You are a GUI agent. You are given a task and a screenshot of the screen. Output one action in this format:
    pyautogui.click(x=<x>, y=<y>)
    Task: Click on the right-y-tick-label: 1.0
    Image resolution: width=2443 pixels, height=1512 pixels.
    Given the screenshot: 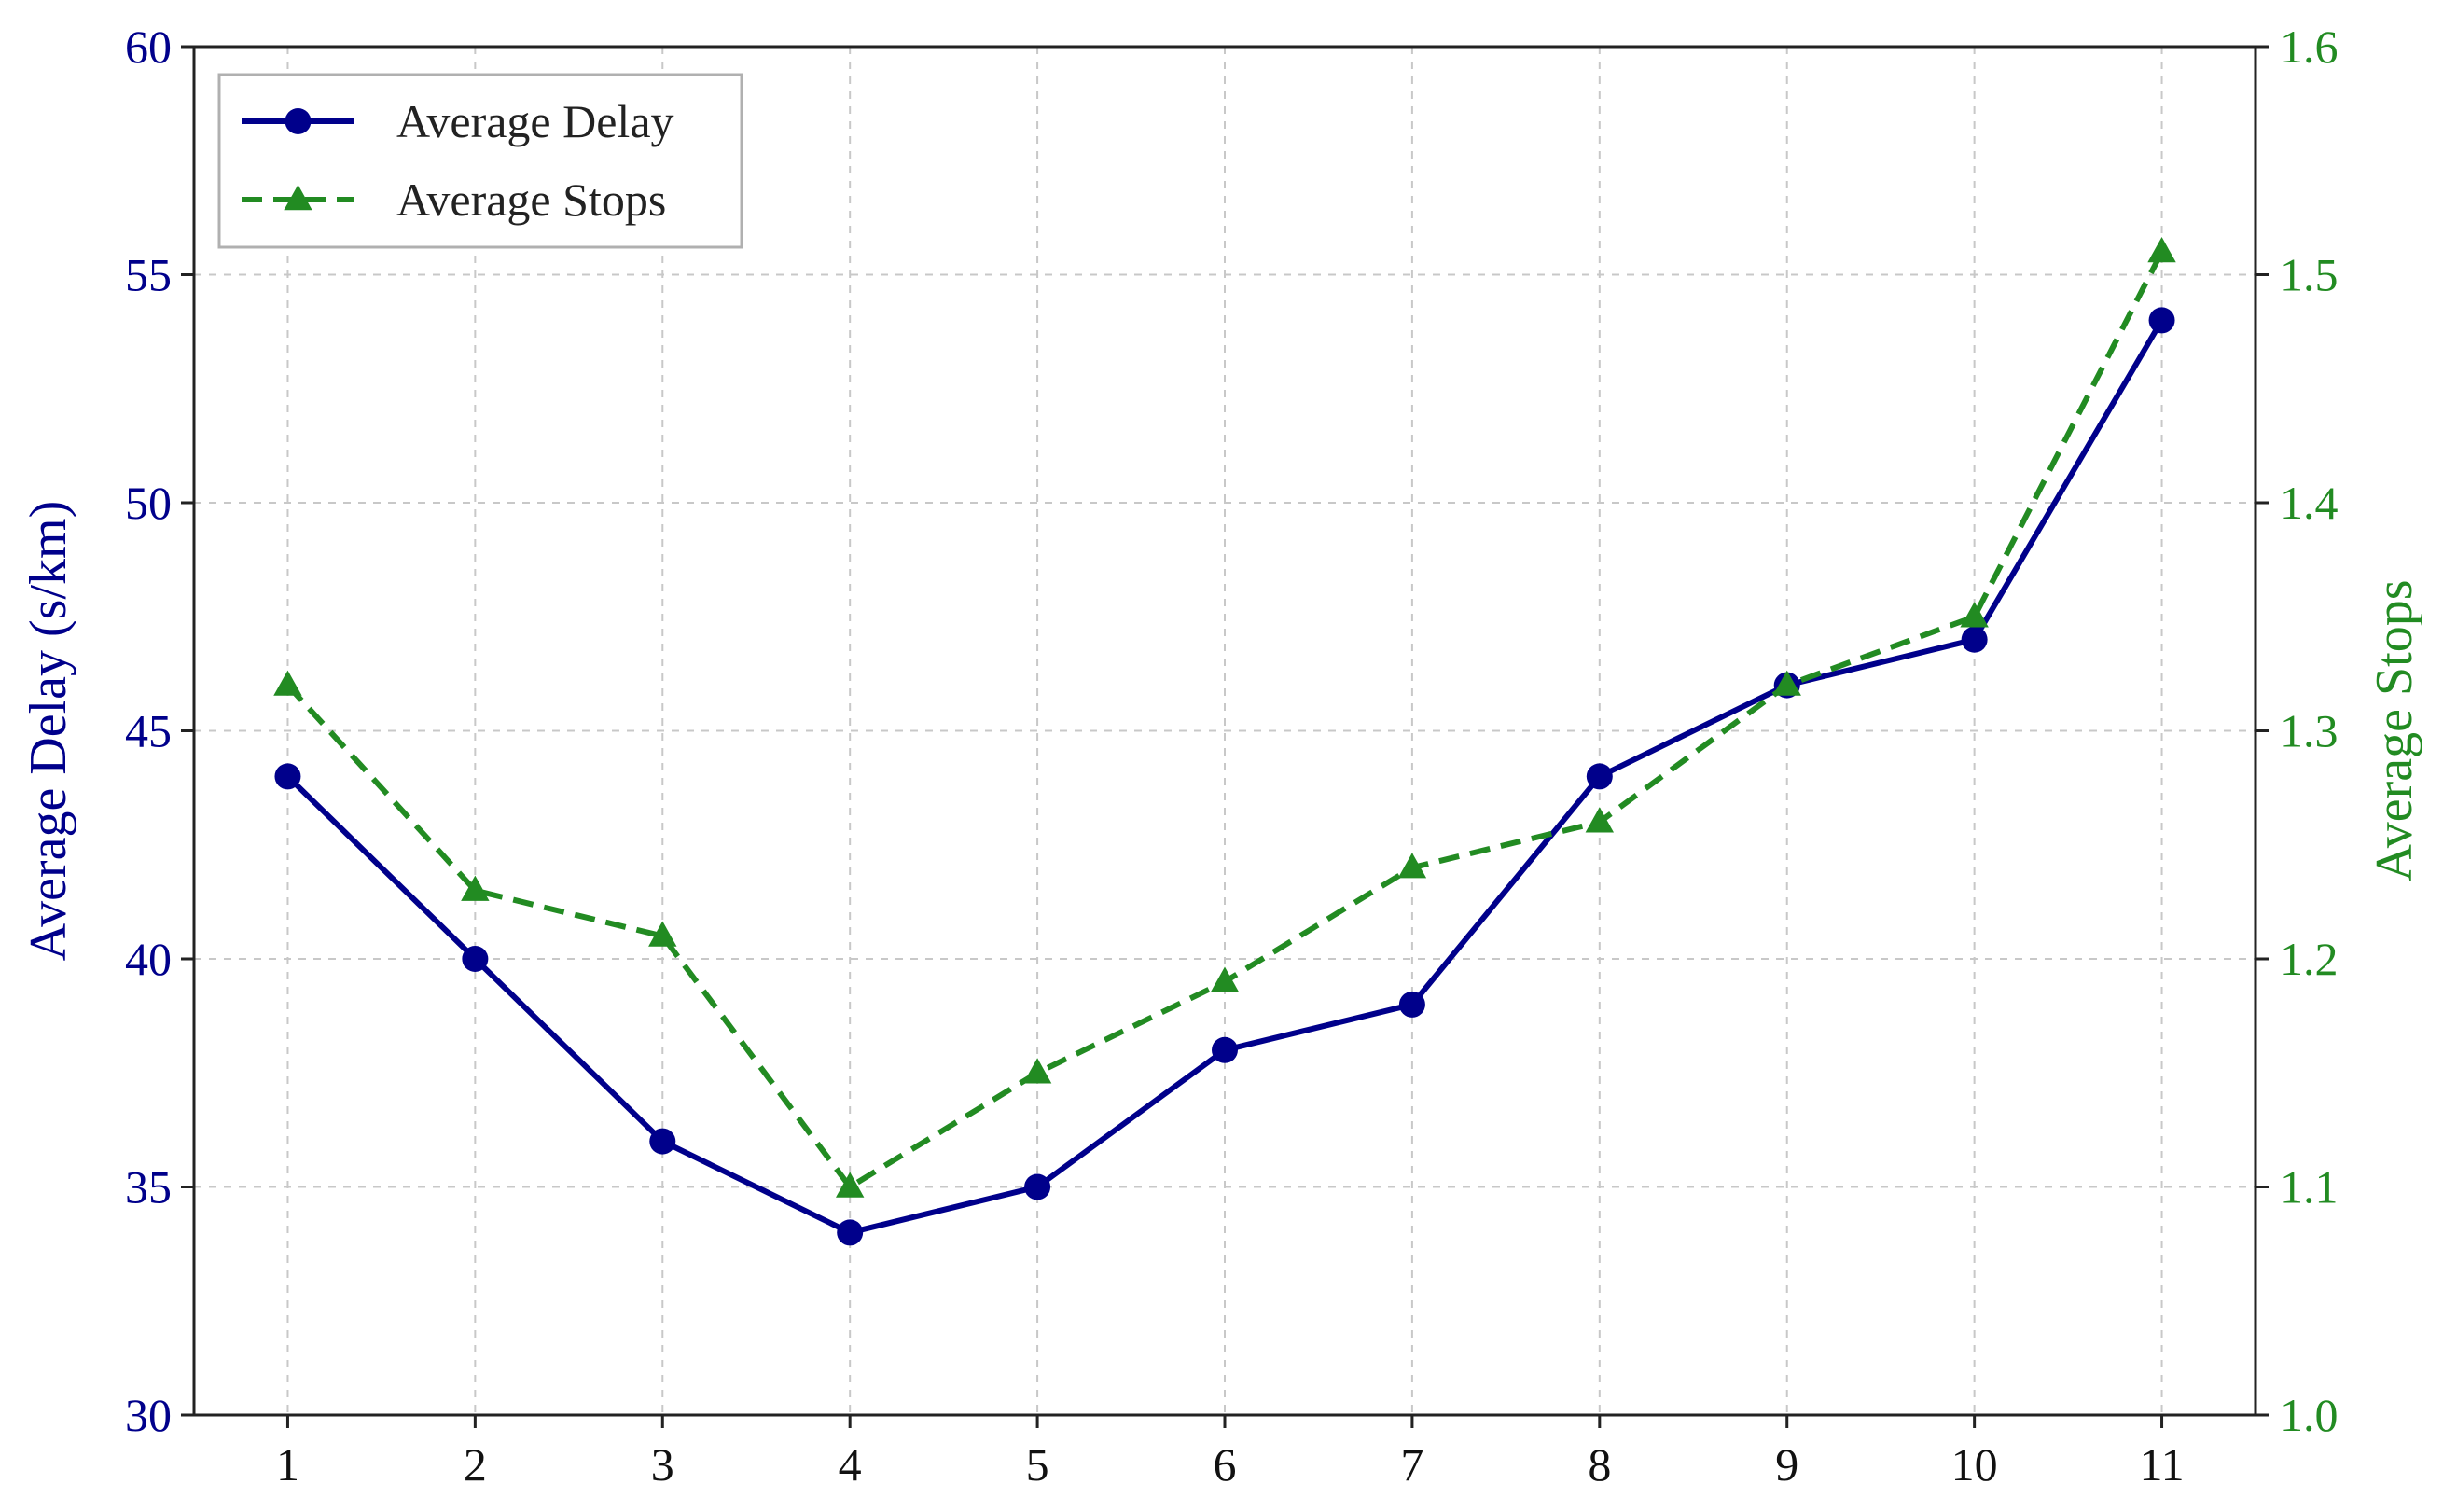 What is the action you would take?
    pyautogui.click(x=2309, y=1415)
    